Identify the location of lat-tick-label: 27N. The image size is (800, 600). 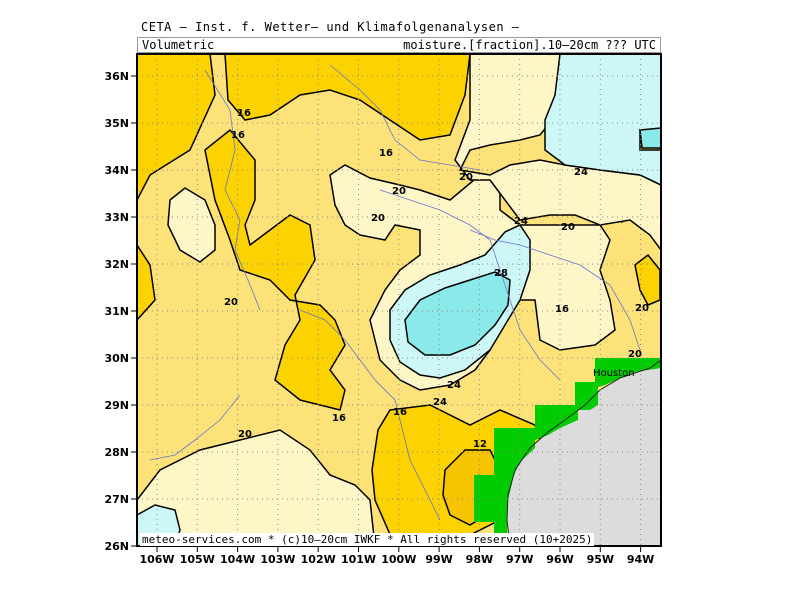
(116, 499).